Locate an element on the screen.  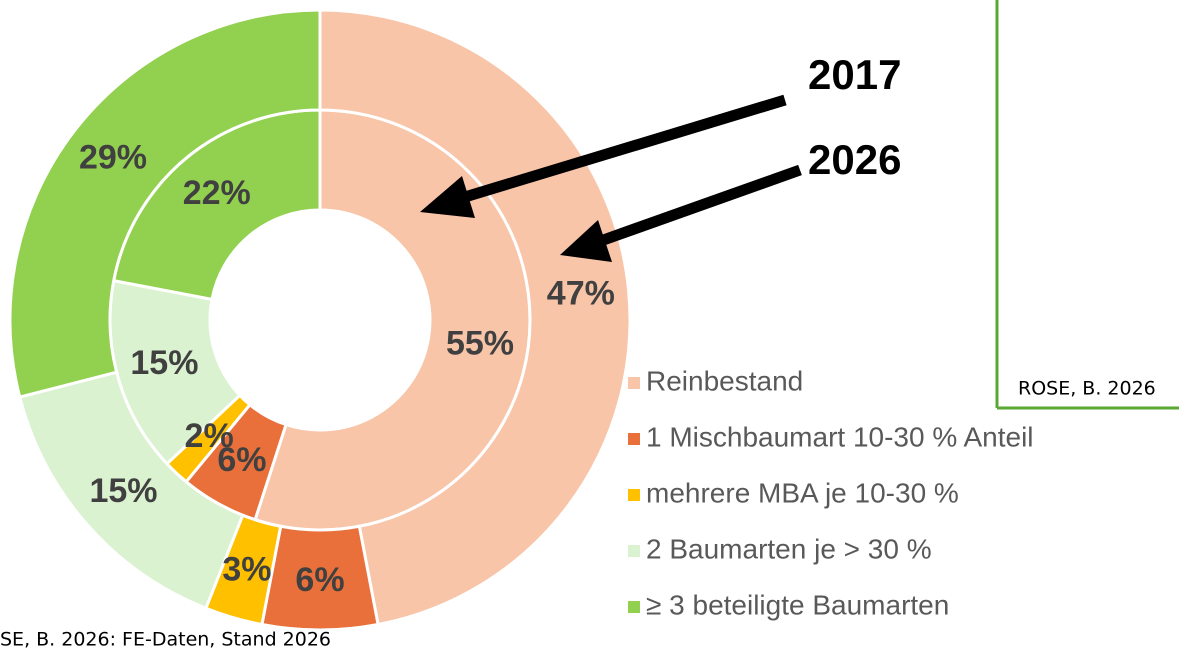
legend-label: 1 Mischbaumart 10-30 % Anteil is located at coordinates (840, 436).